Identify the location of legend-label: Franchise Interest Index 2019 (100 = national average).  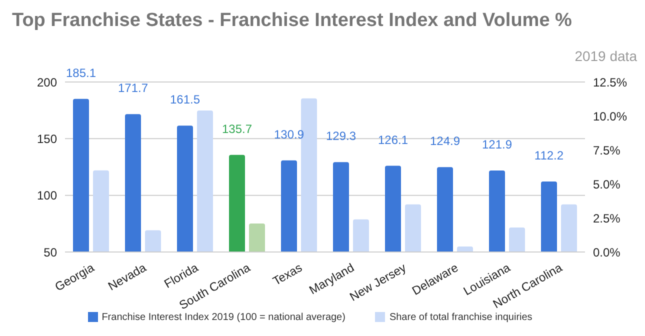
(224, 317).